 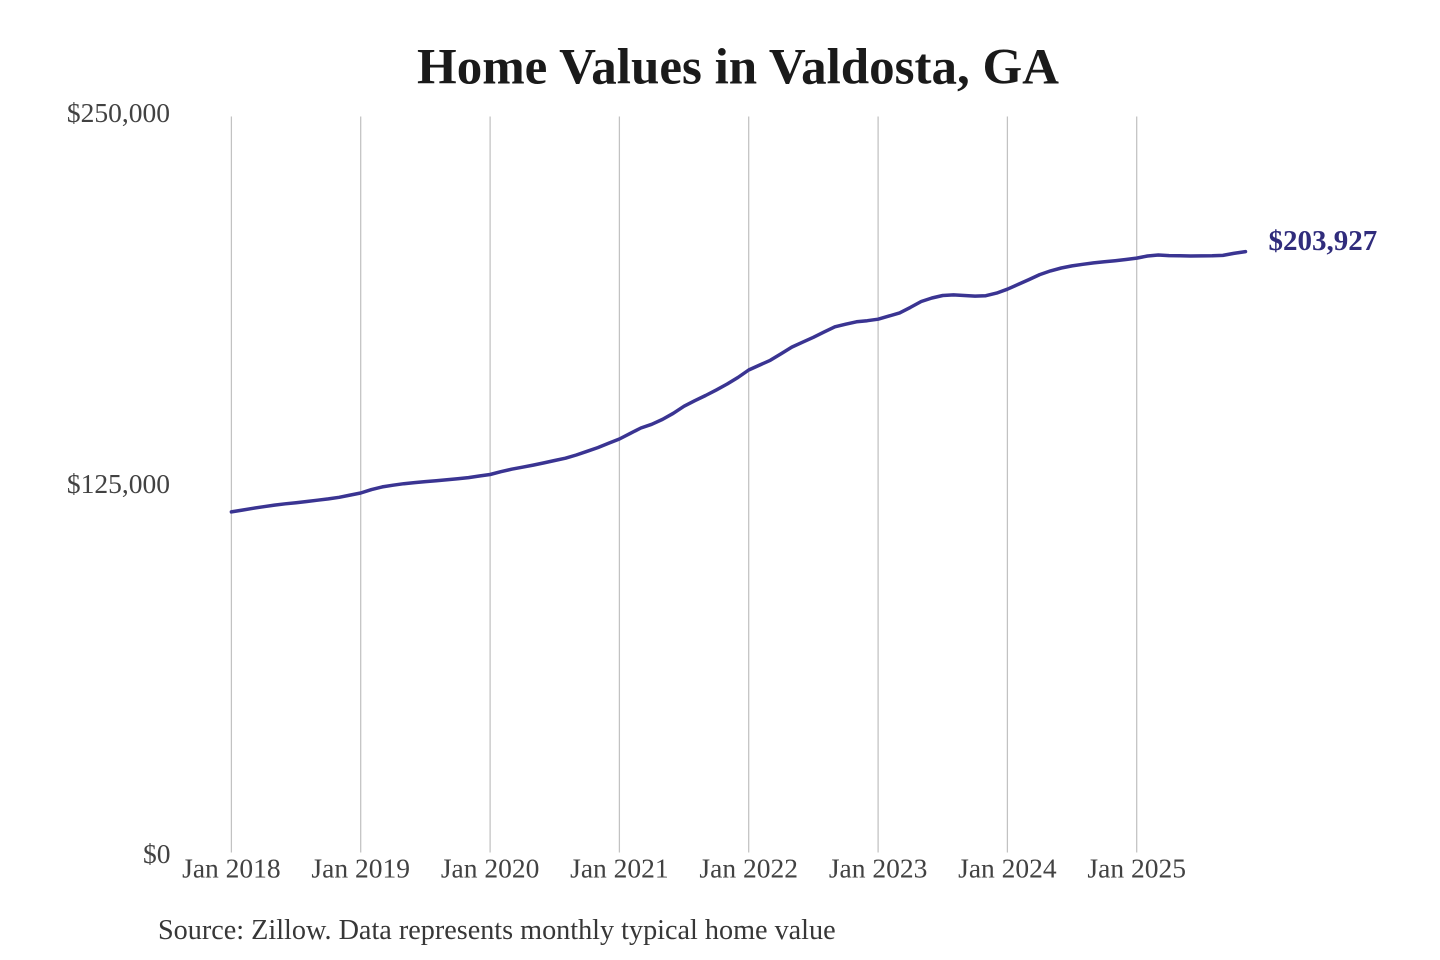 What do you see at coordinates (1323, 241) in the screenshot?
I see `svg-text: $203,927` at bounding box center [1323, 241].